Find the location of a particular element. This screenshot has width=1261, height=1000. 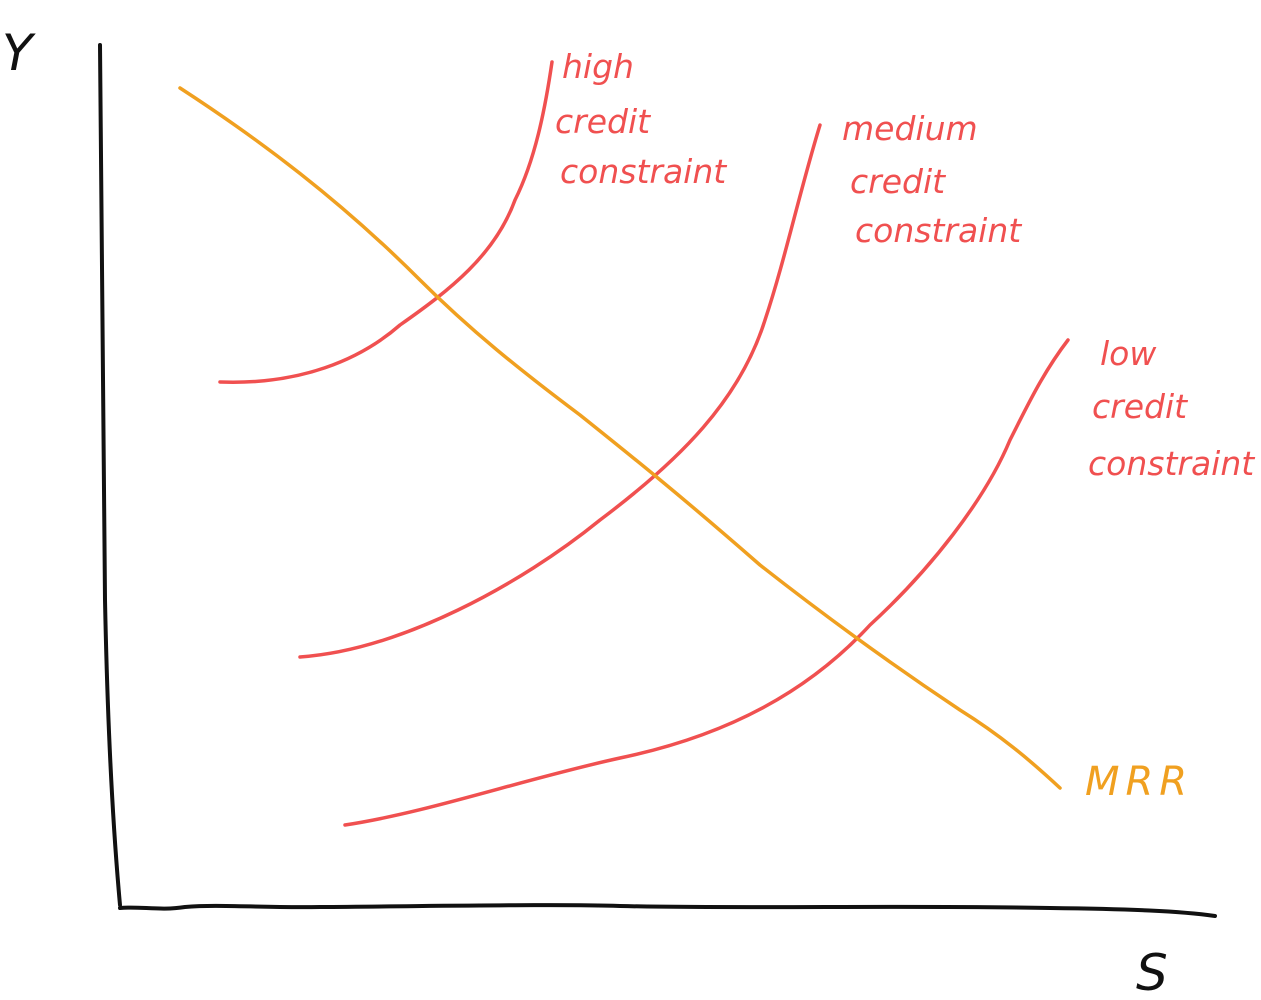

high-credit-constraint-curve is located at coordinates (386, 222).